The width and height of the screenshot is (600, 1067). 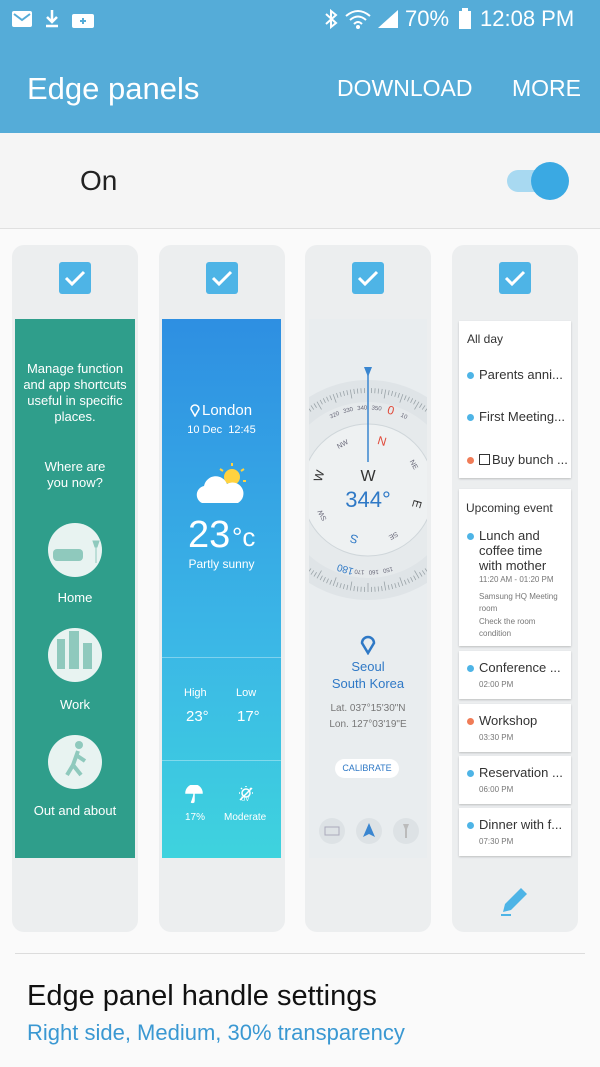 I want to click on cardinal-point: N, so click(x=382, y=441).